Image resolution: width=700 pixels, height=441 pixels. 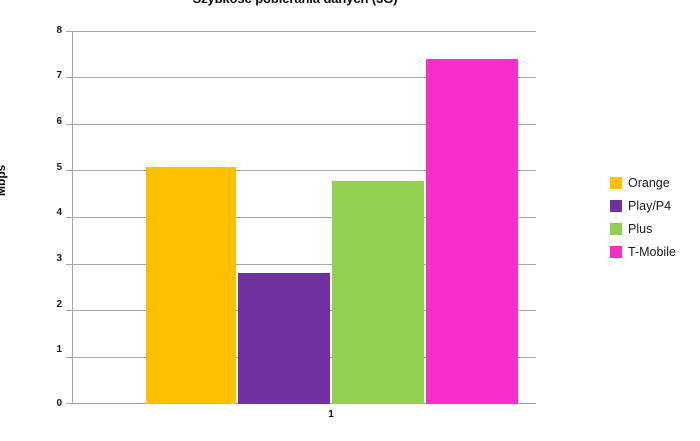 What do you see at coordinates (616, 182) in the screenshot?
I see `legend-swatch-orange` at bounding box center [616, 182].